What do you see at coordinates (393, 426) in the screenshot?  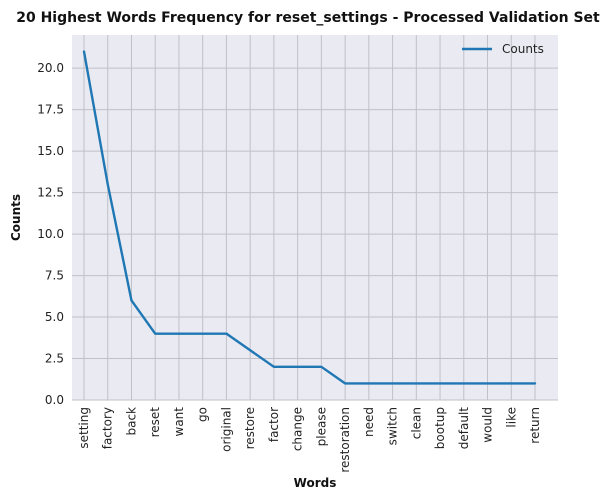 I see `x-tick-label: switch` at bounding box center [393, 426].